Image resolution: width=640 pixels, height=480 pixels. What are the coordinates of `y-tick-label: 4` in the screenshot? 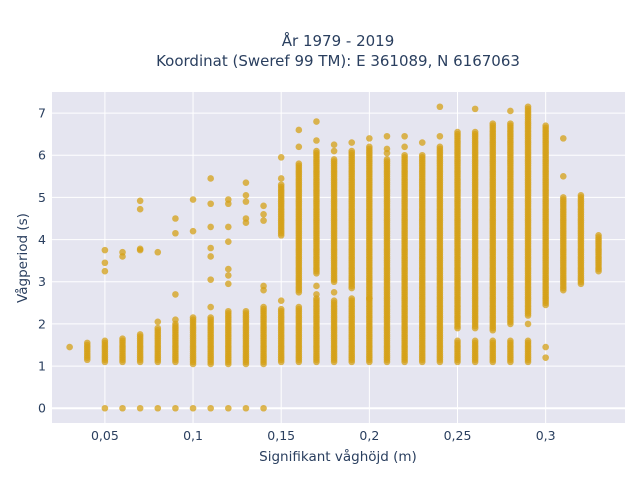 It's located at (42, 239).